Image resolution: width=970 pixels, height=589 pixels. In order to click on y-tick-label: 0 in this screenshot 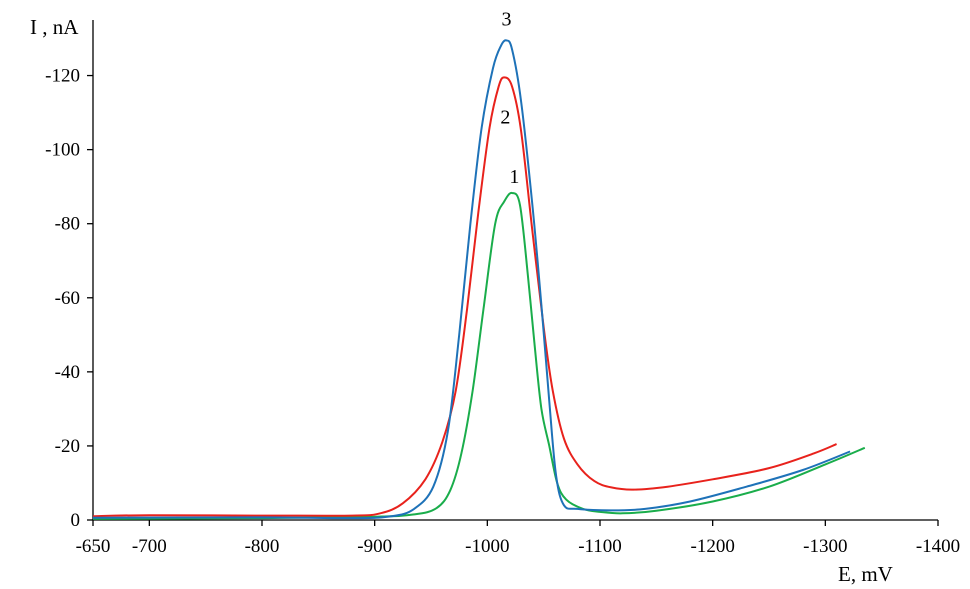, I will do `click(76, 520)`.